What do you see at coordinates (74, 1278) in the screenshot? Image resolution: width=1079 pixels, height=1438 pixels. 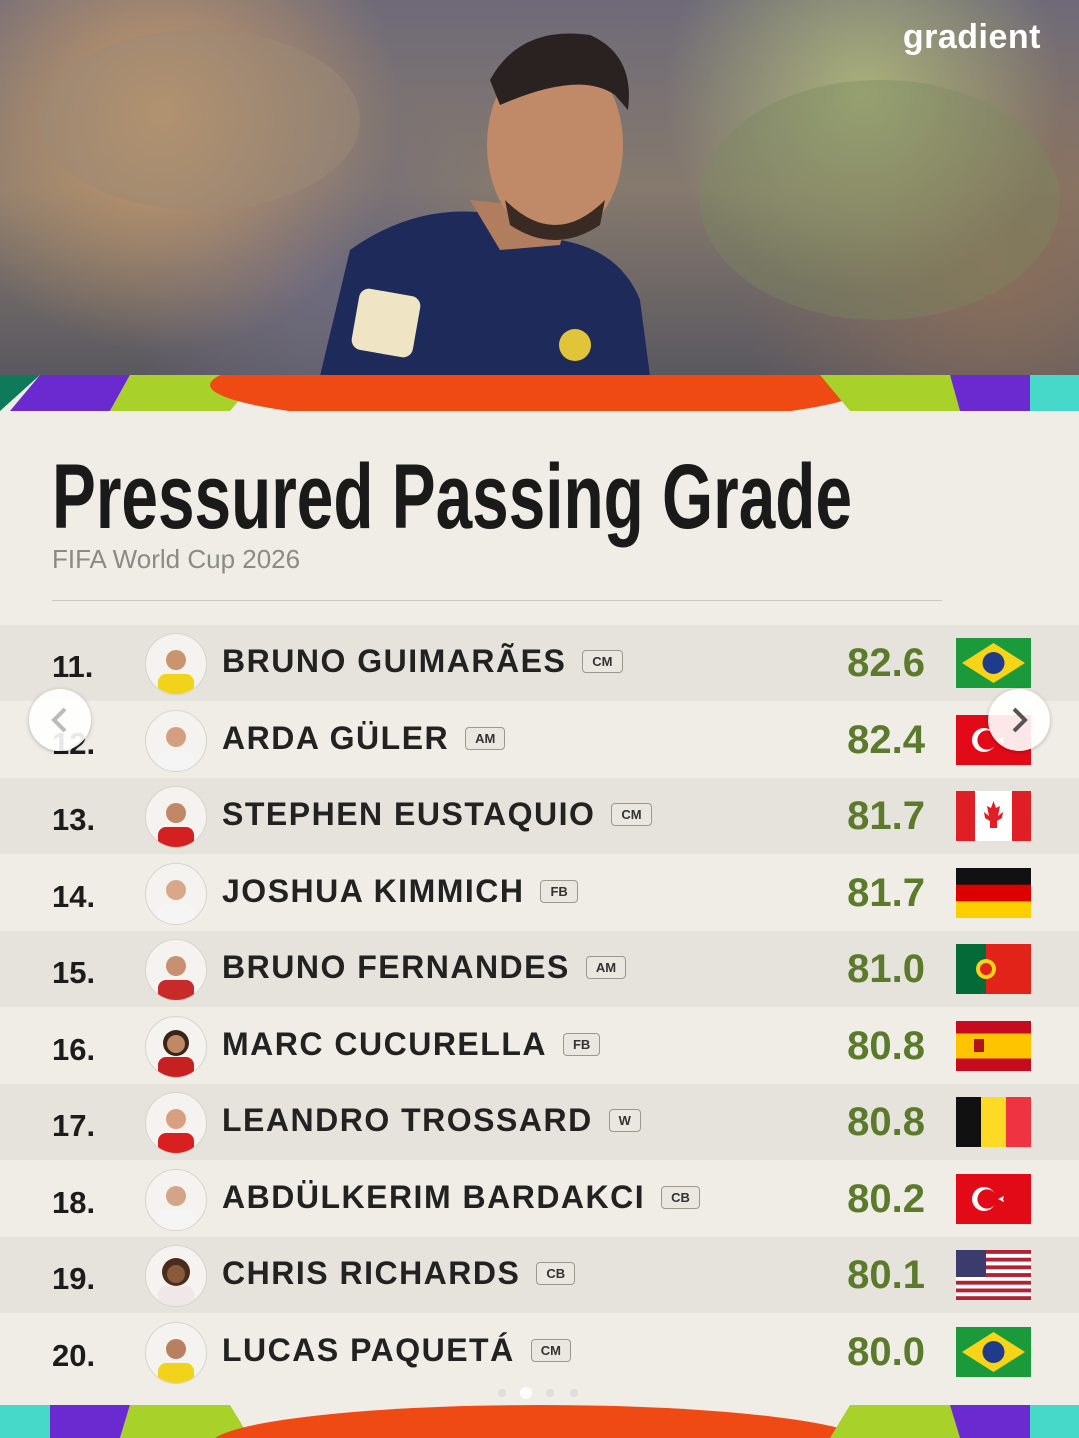 I see `rank: 19.` at bounding box center [74, 1278].